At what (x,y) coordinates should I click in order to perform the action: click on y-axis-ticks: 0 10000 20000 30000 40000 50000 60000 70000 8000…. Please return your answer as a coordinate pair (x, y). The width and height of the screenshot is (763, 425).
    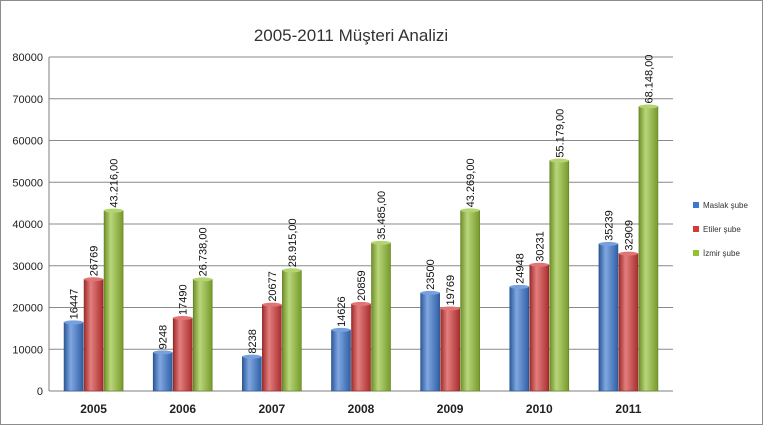
    Looking at the image, I should click on (27, 225).